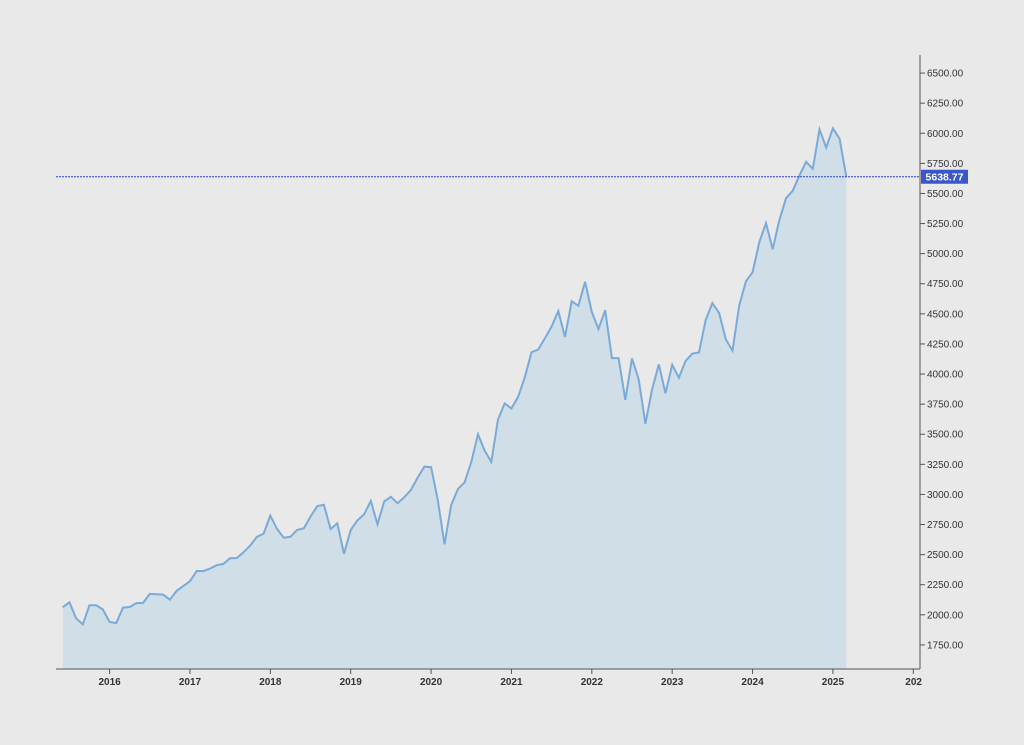  What do you see at coordinates (945, 465) in the screenshot?
I see `y-tick-label: 3250.00` at bounding box center [945, 465].